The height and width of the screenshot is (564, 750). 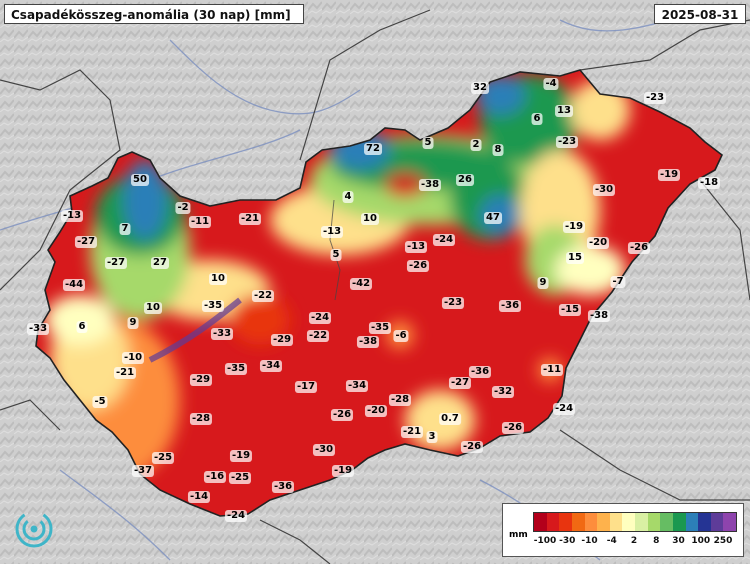 What do you see at coordinates (575, 258) in the screenshot?
I see `anomaly-value-label: 15` at bounding box center [575, 258].